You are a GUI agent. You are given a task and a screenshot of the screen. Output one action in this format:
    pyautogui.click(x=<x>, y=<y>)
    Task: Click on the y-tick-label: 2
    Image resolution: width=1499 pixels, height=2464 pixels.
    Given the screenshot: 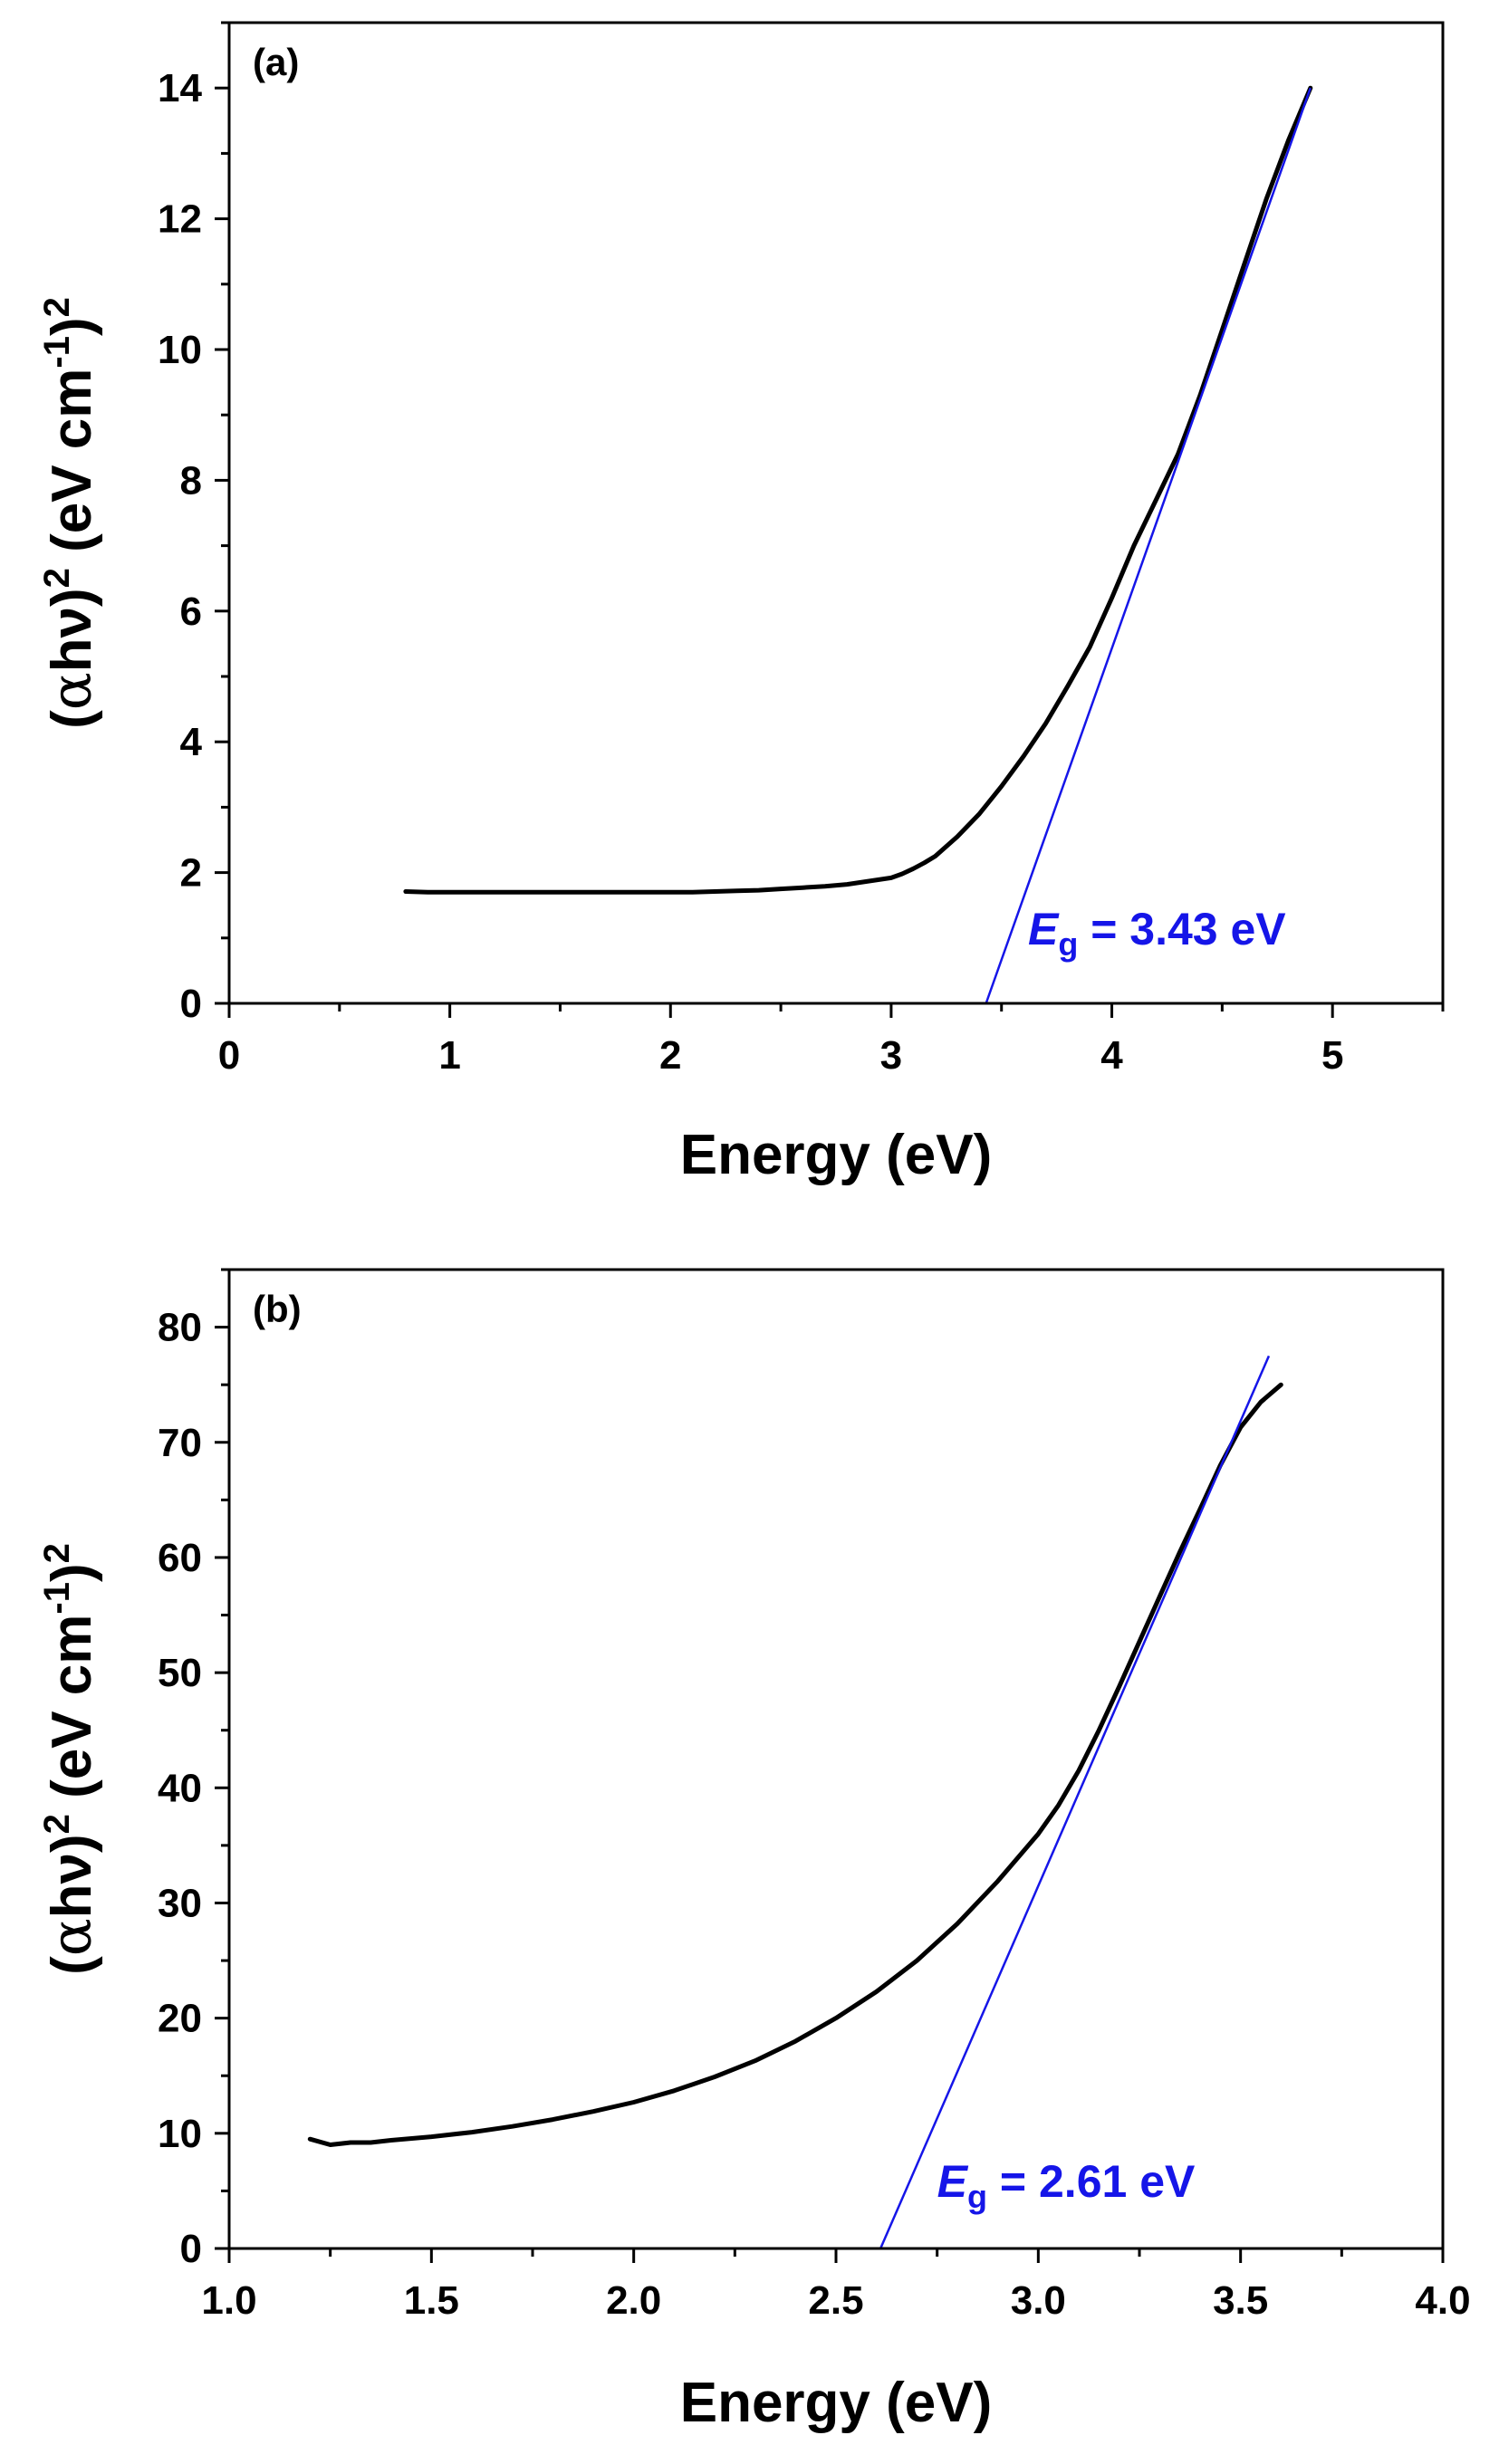 What is the action you would take?
    pyautogui.click(x=191, y=873)
    